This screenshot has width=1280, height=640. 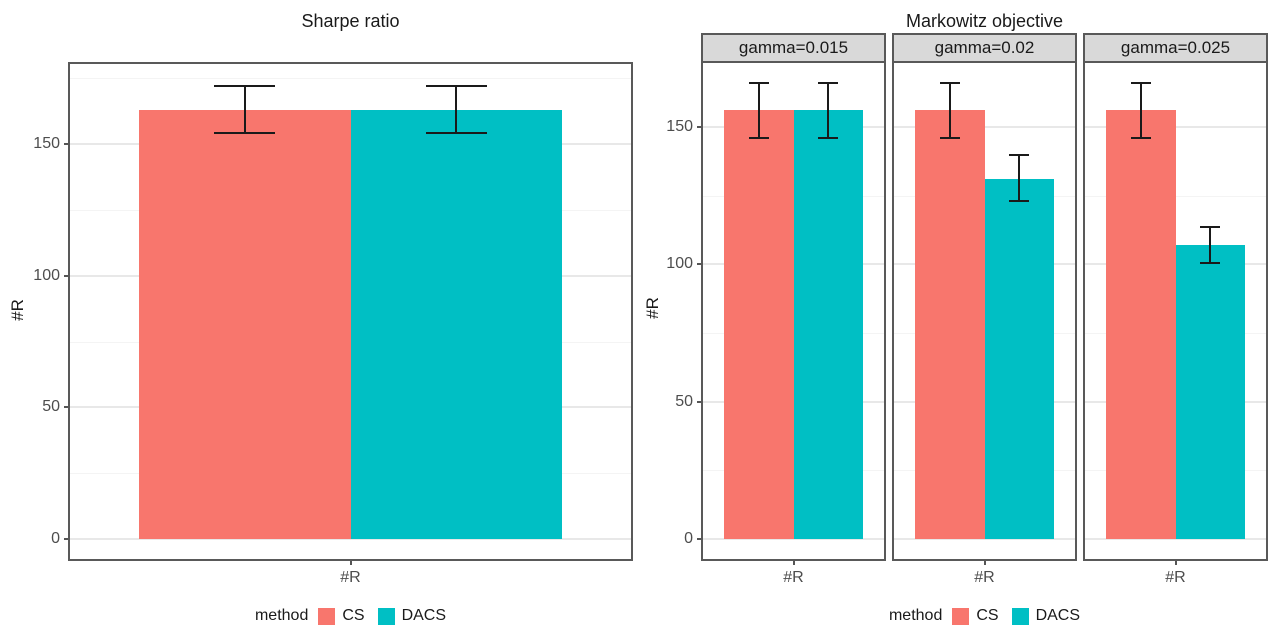 I want to click on y-axis-title-left: #R, so click(x=17, y=310).